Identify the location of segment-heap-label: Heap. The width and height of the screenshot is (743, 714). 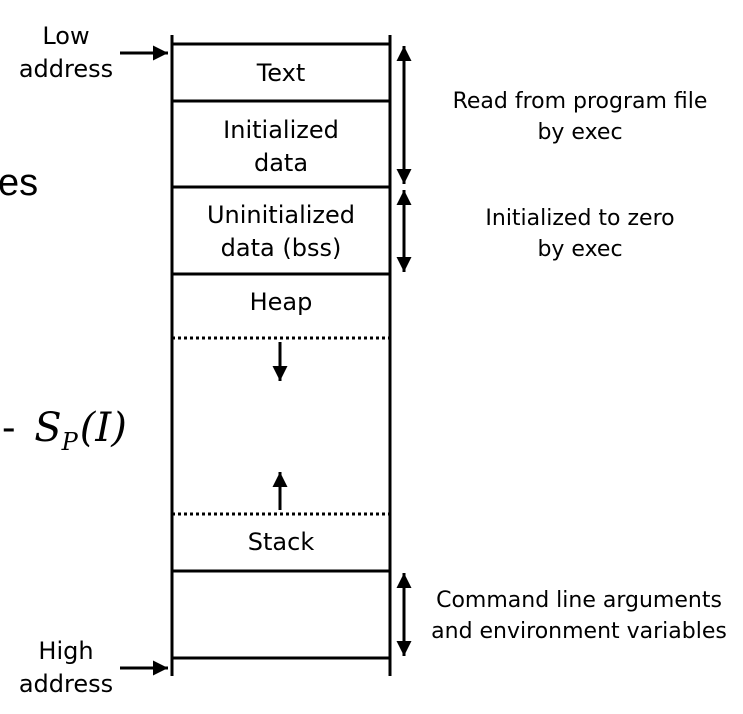
(281, 302).